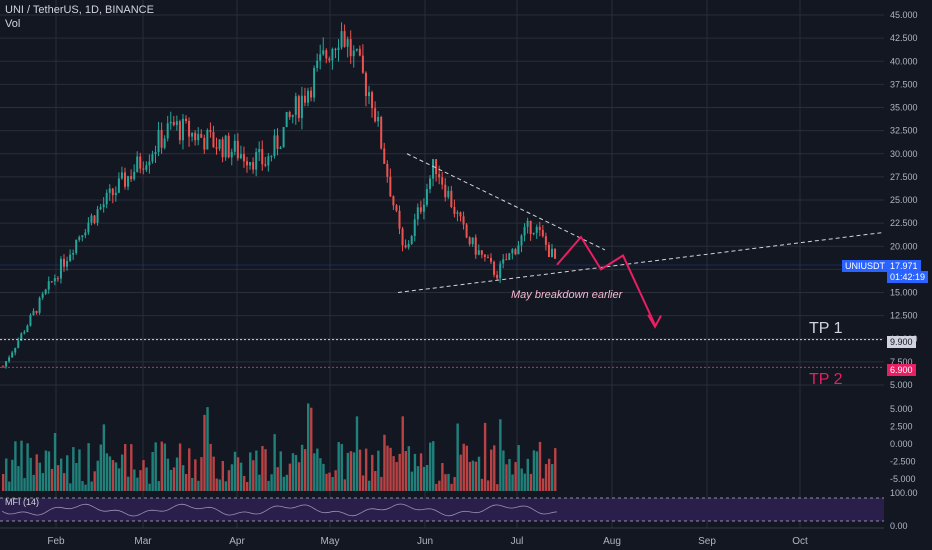 The image size is (932, 550). I want to click on price-tick-label: 5.000, so click(901, 385).